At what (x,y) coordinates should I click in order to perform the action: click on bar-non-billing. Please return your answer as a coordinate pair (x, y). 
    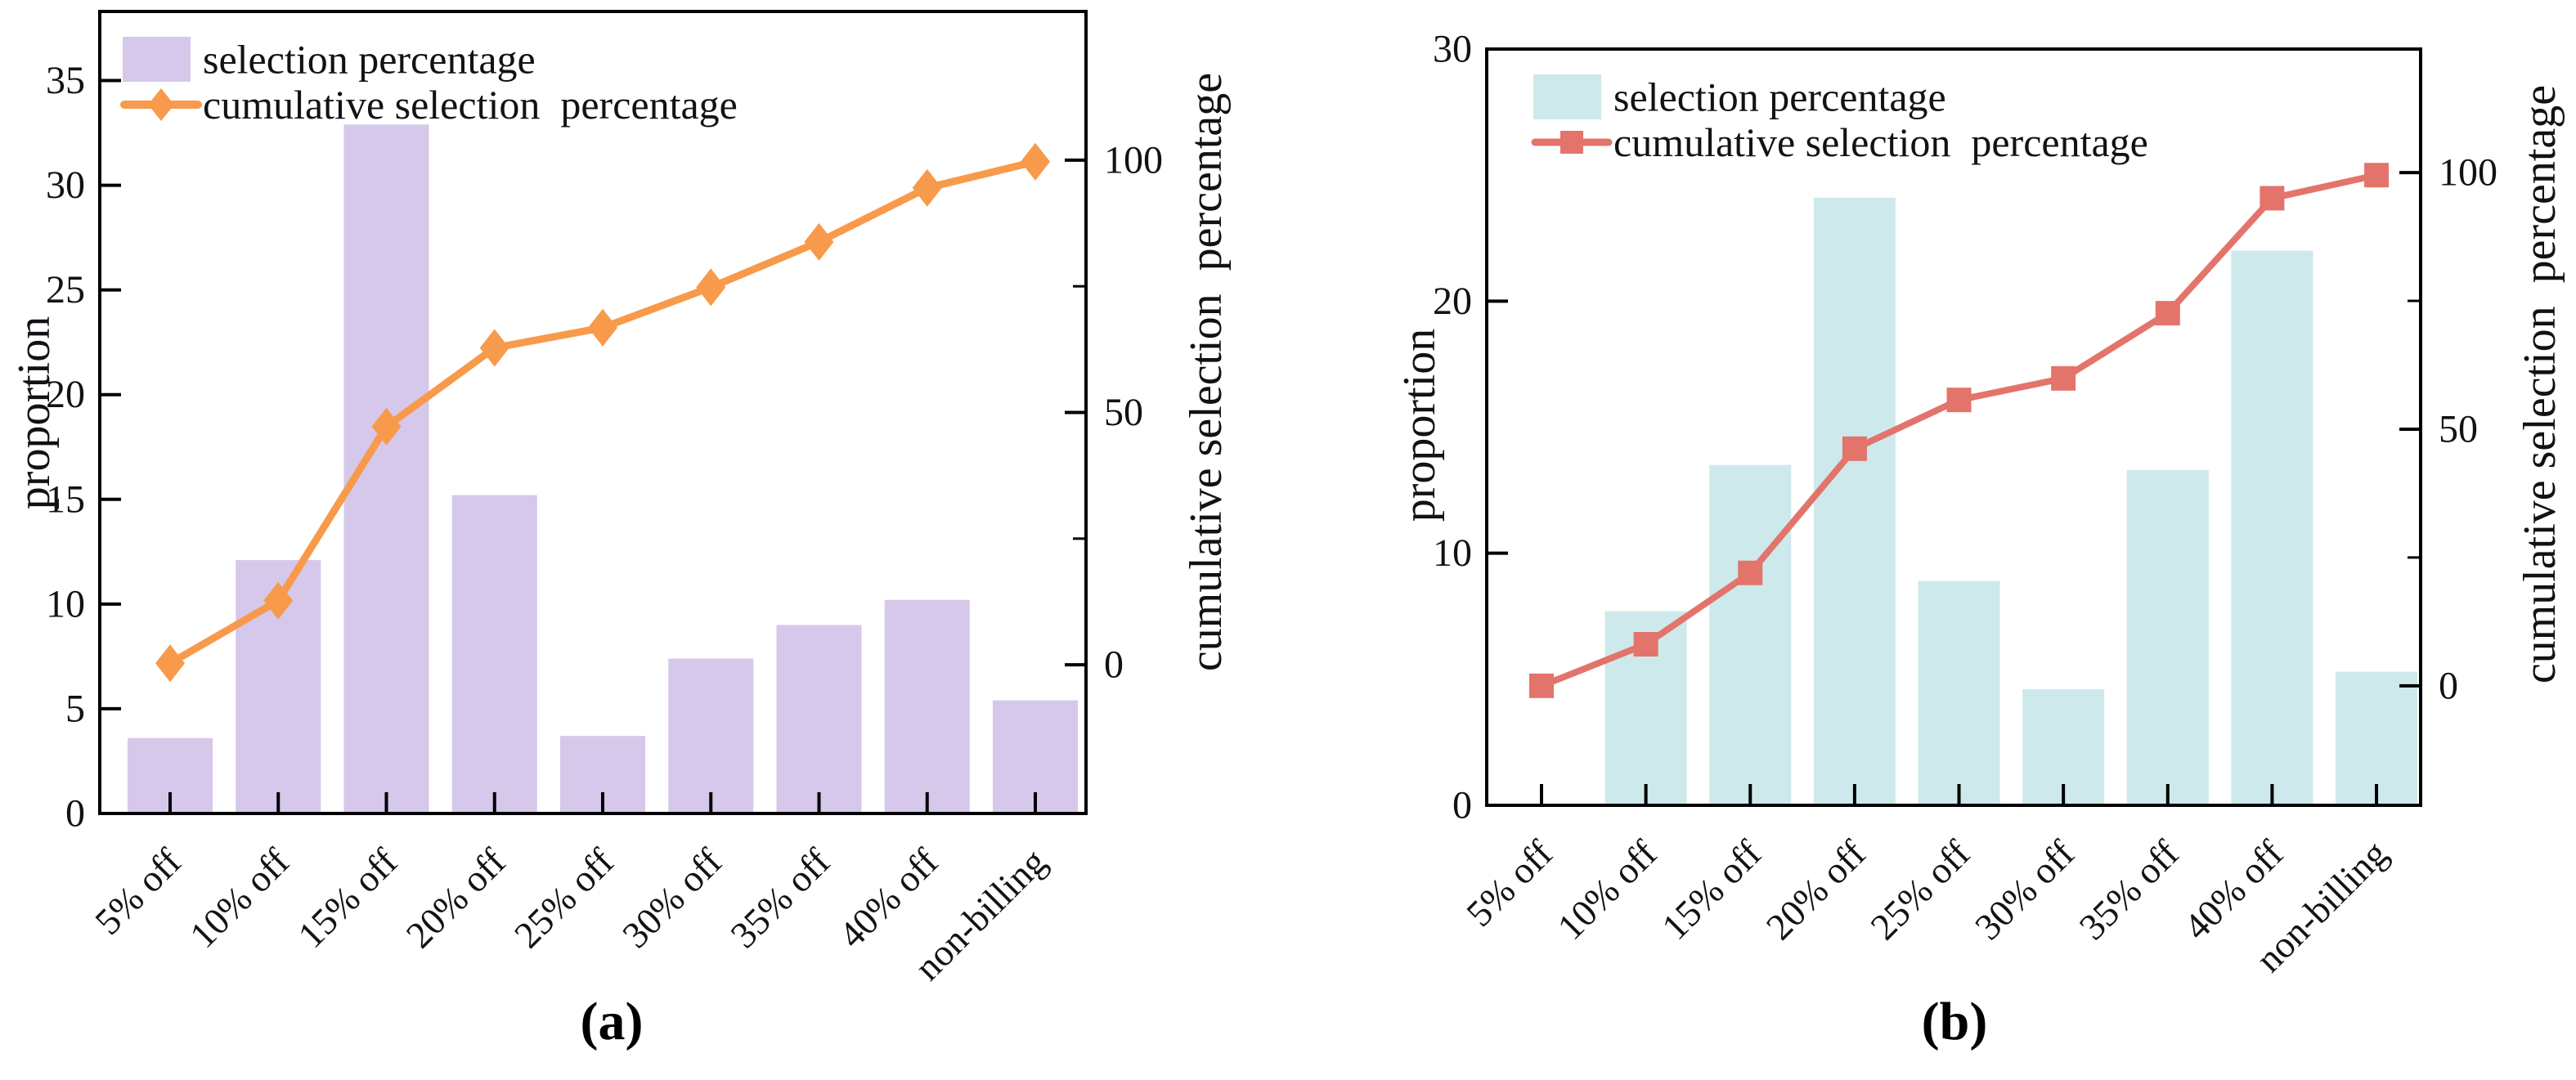
    Looking at the image, I should click on (2377, 738).